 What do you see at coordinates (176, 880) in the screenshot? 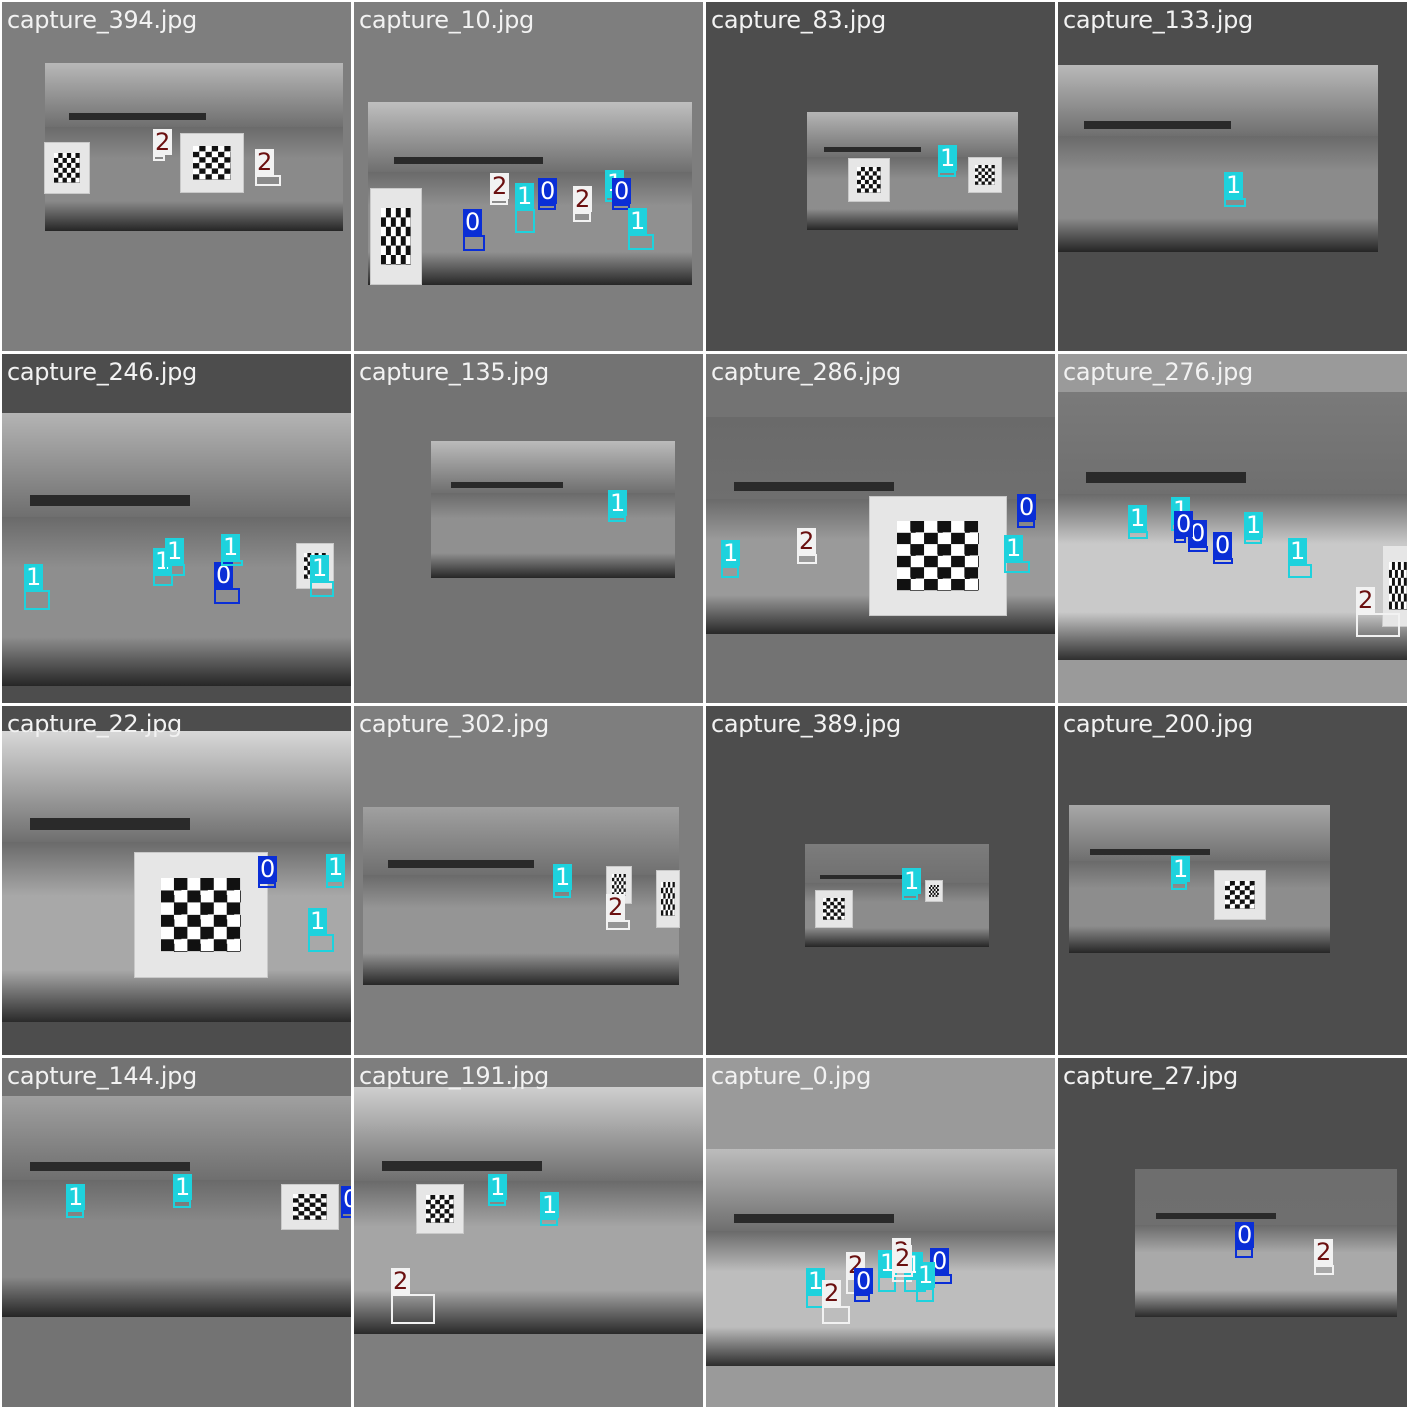
I see `mosaic-tile: 0 1 1 capture_22.jpg` at bounding box center [176, 880].